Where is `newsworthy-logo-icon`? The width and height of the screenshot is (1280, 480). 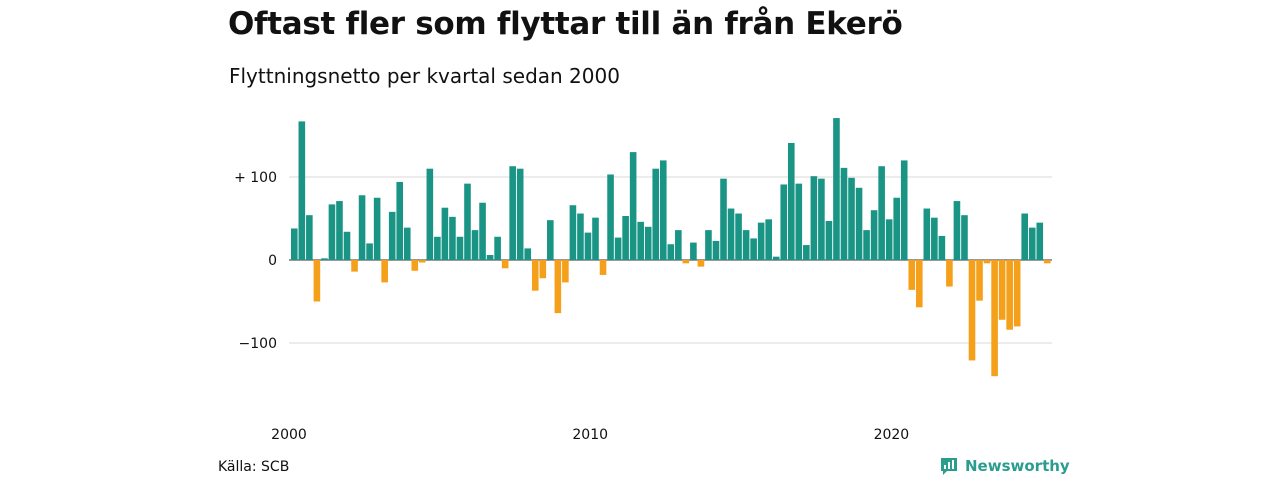
newsworthy-logo-icon is located at coordinates (949, 466).